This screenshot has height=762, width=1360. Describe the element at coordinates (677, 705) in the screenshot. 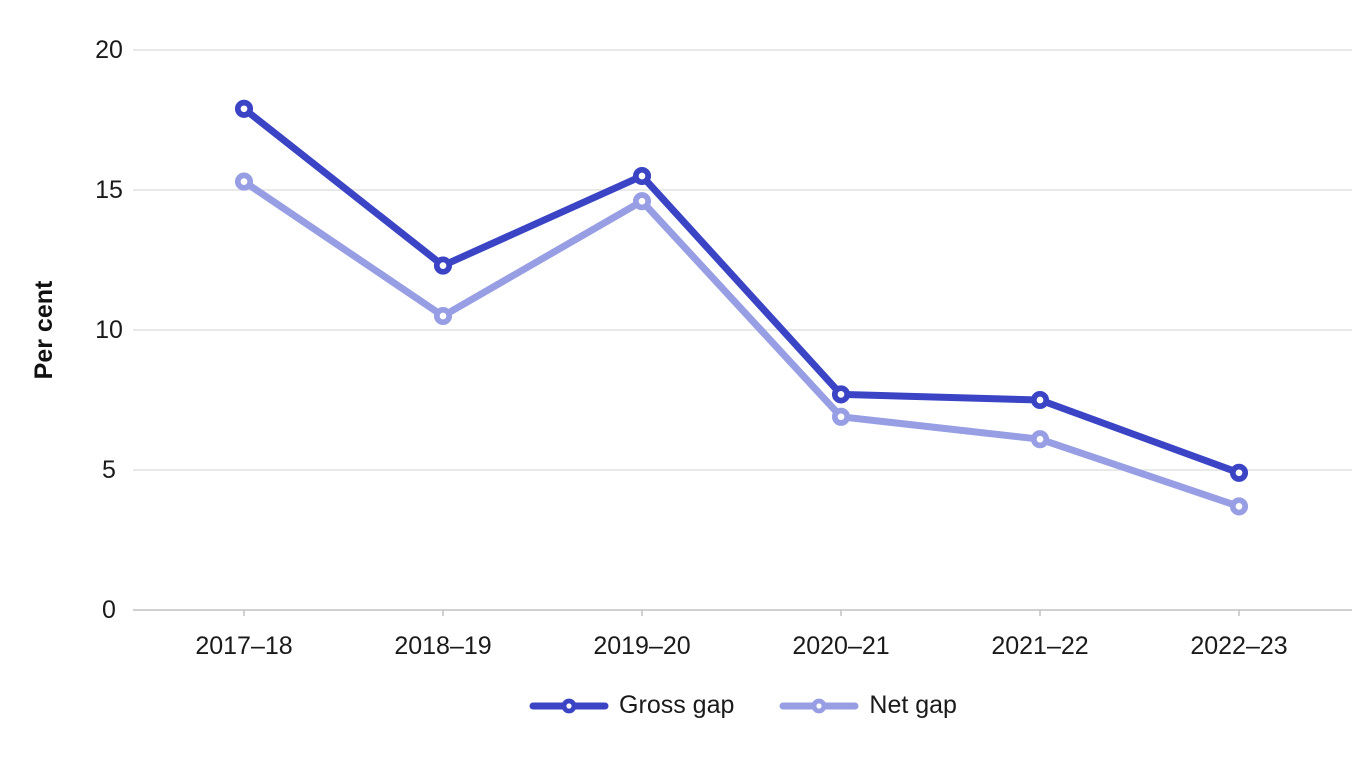

I see `legend-label: Gross gap` at that location.